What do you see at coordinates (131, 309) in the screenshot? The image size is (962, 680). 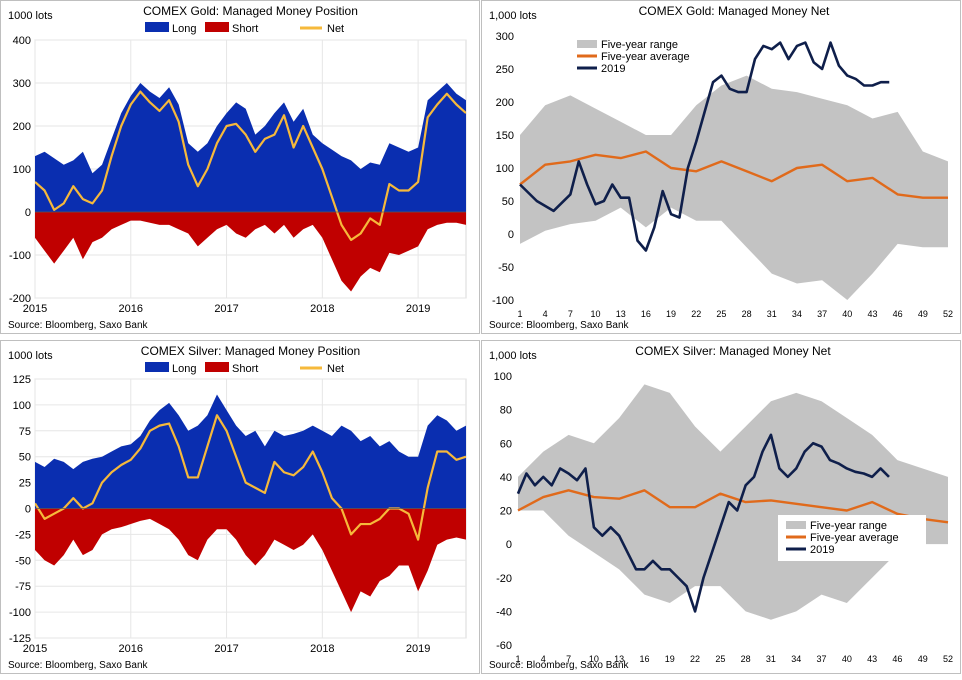 I see `gold-position-xtick-label: 2016` at bounding box center [131, 309].